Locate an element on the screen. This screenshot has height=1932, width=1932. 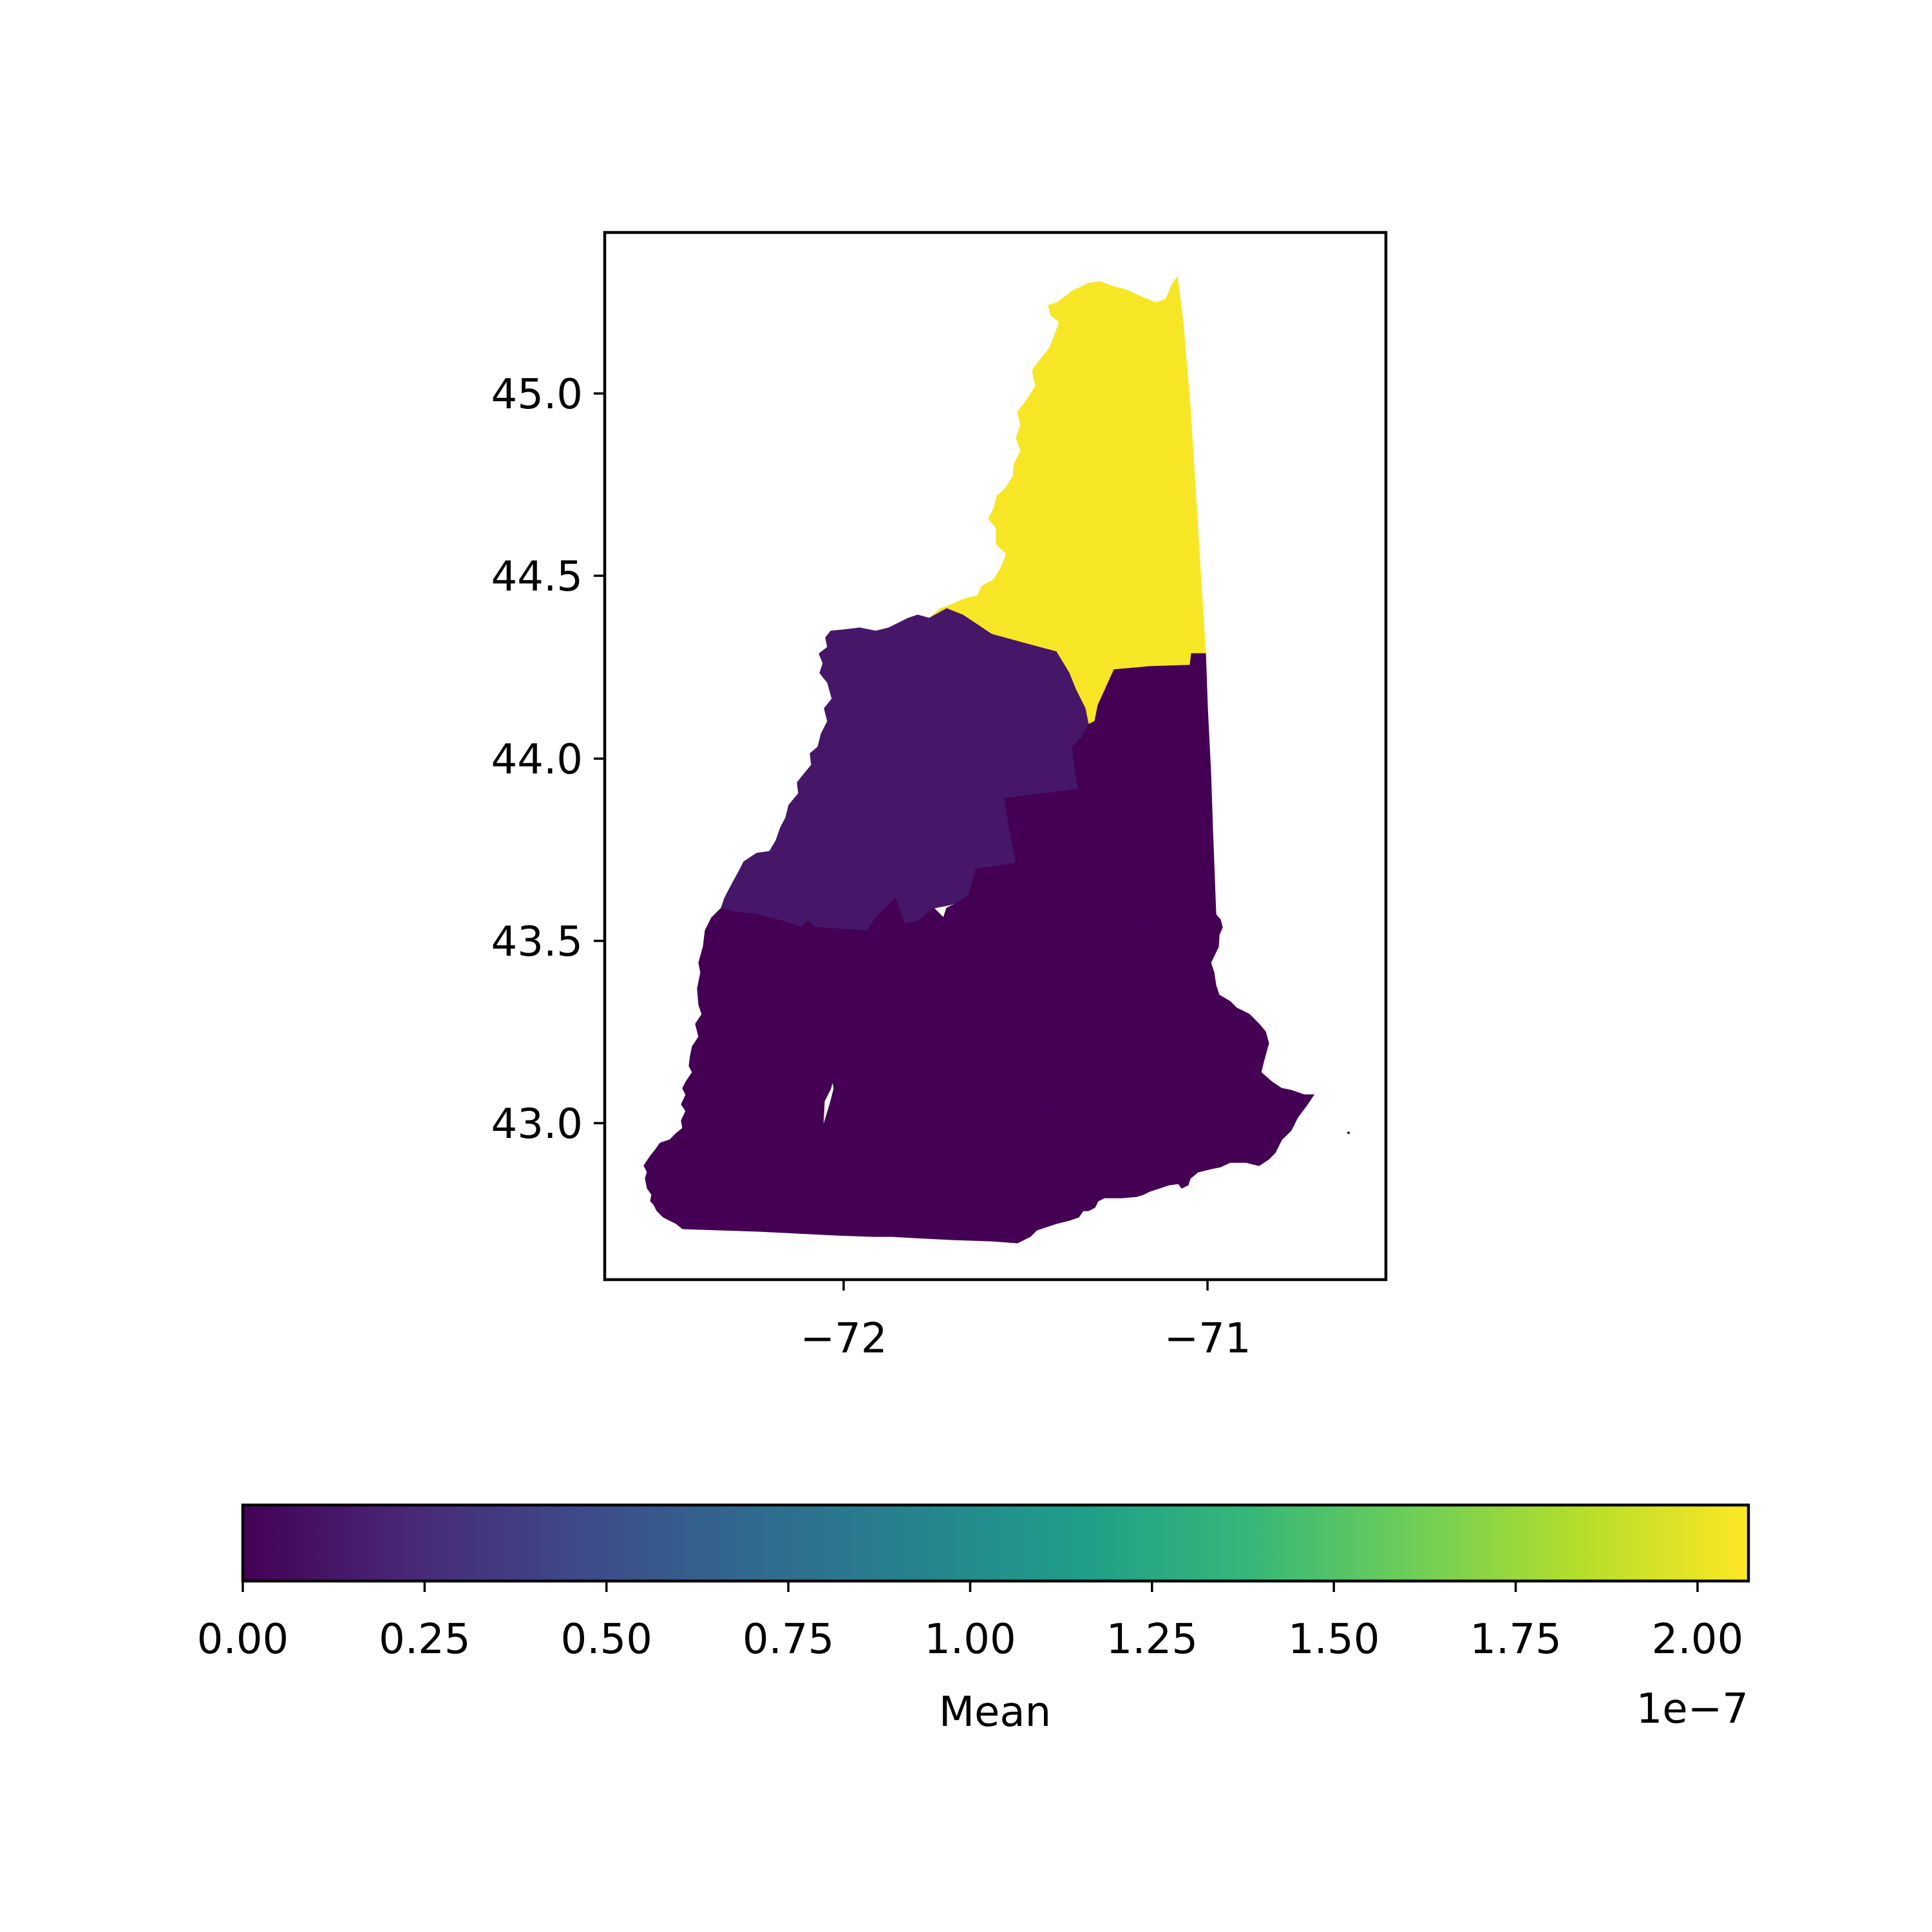
island-speck is located at coordinates (1349, 1133).